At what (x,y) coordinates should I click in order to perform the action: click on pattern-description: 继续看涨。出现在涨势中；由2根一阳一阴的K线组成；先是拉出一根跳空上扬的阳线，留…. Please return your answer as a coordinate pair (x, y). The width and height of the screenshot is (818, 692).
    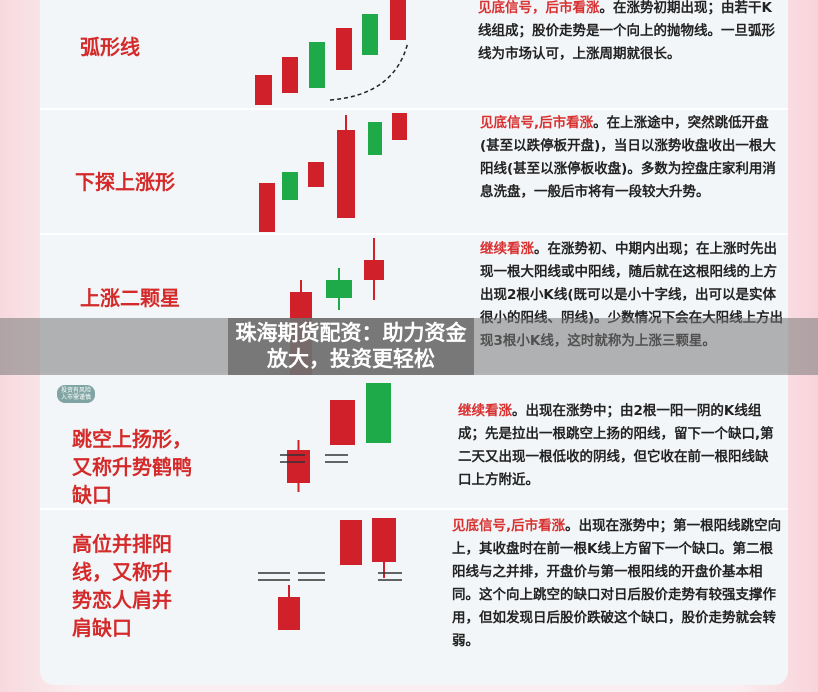
    Looking at the image, I should click on (616, 445).